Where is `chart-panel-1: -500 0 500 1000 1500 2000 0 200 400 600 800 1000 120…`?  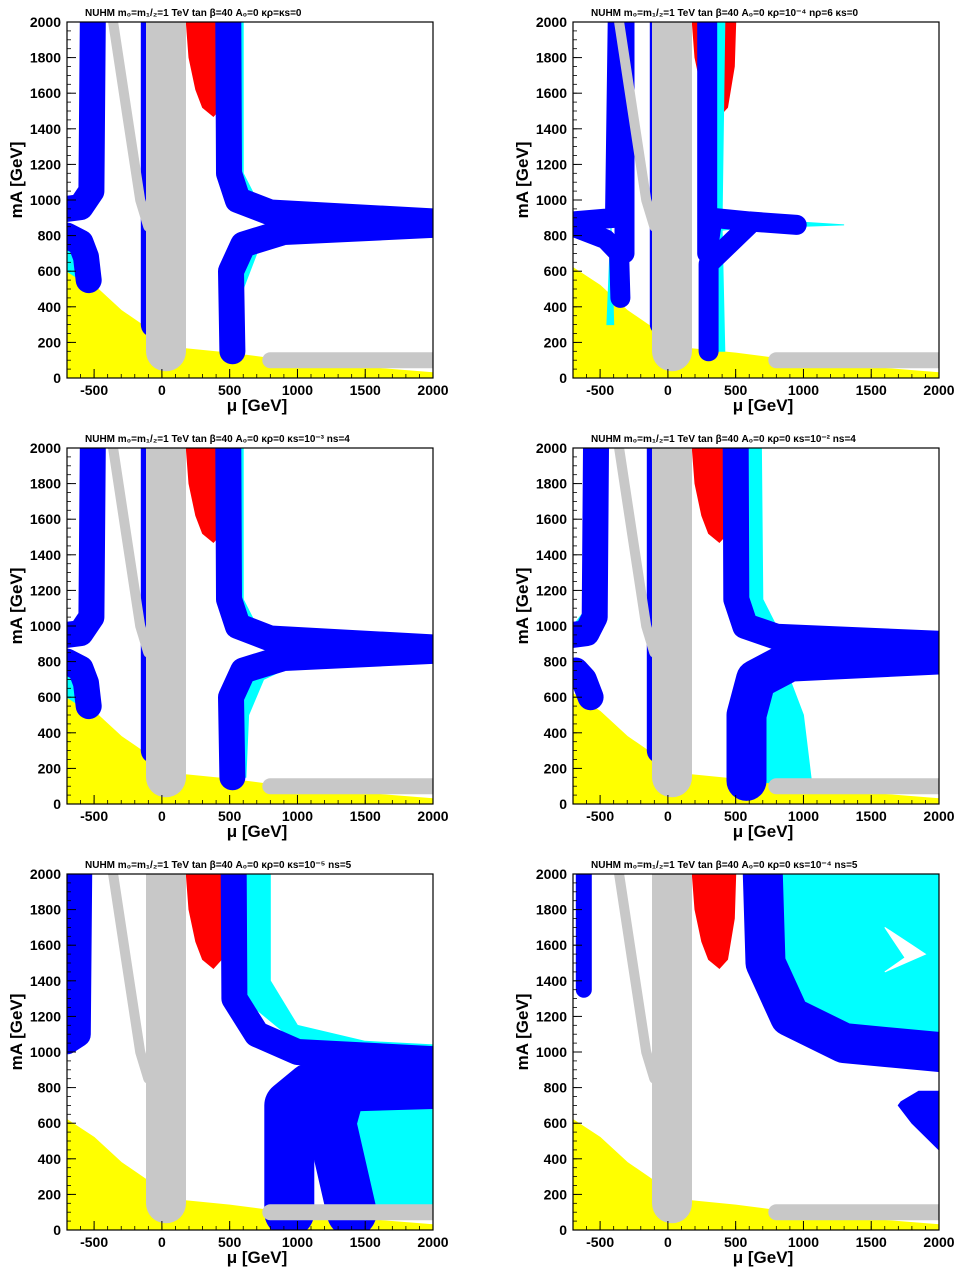 chart-panel-1: -500 0 500 1000 1500 2000 0 200 400 600 800 1000 120… is located at coordinates (228, 211).